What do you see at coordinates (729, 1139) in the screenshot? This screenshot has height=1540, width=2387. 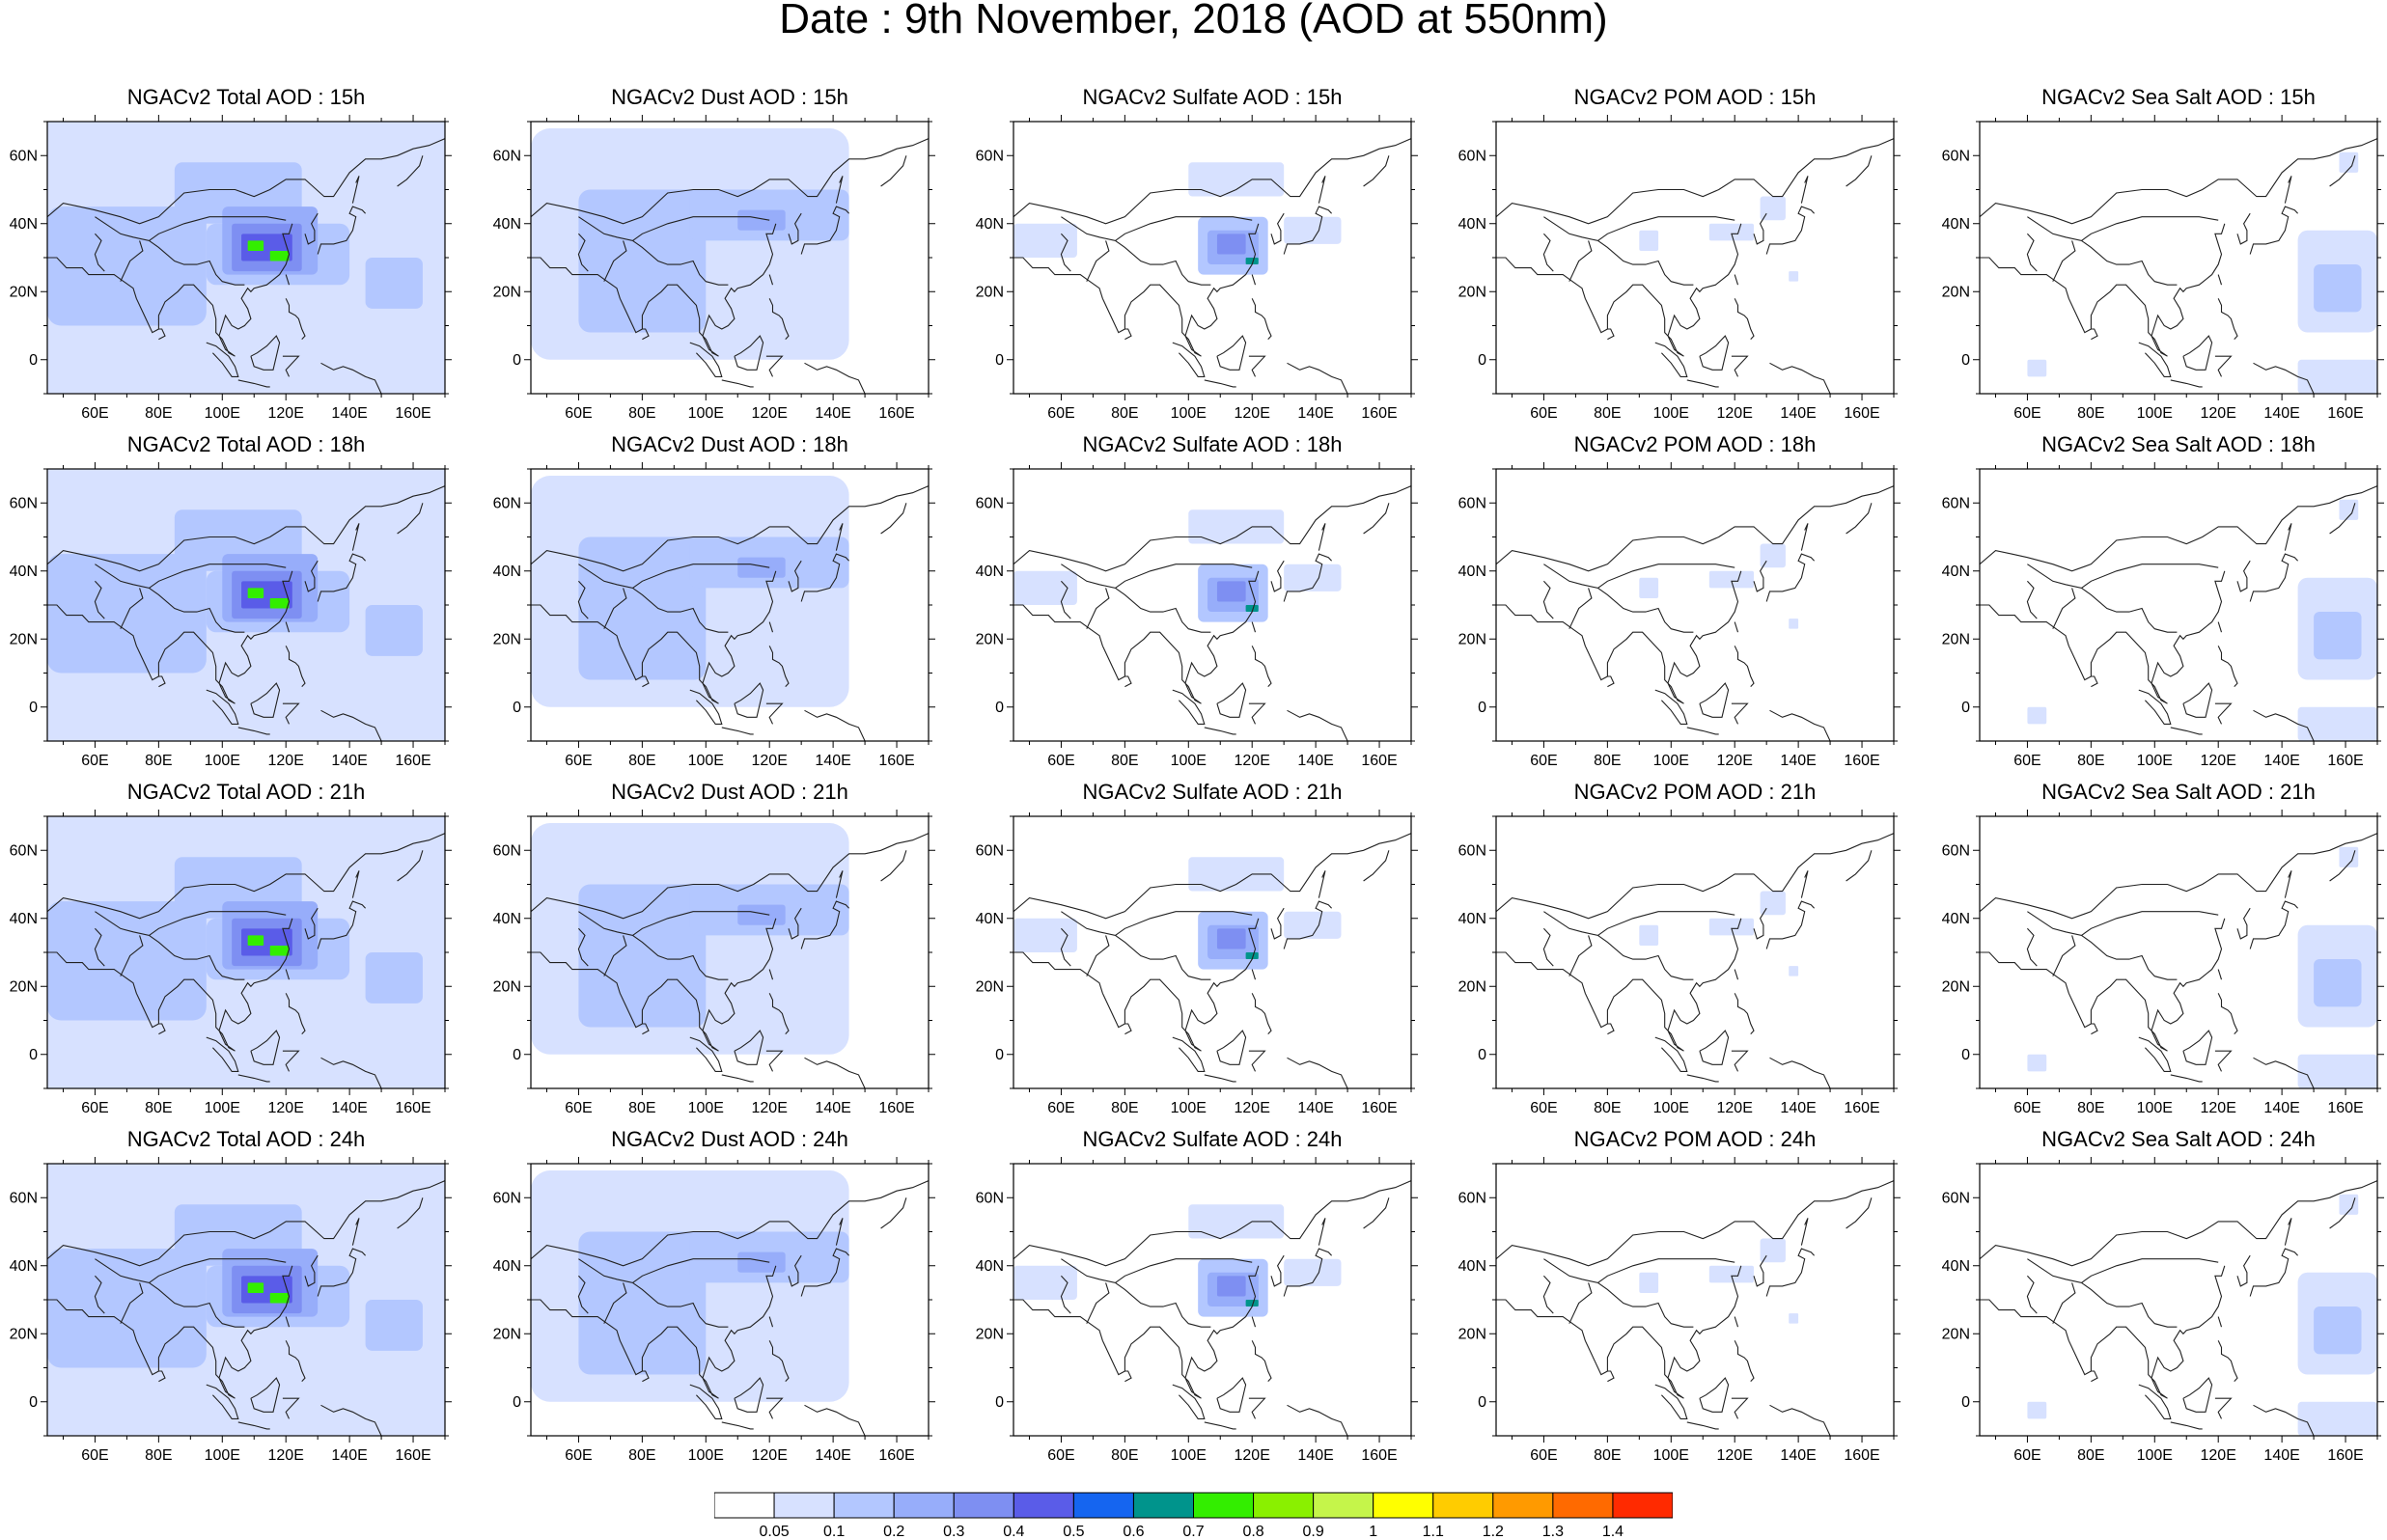 I see `panel-title: NGACv2 Dust AOD : 24h` at bounding box center [729, 1139].